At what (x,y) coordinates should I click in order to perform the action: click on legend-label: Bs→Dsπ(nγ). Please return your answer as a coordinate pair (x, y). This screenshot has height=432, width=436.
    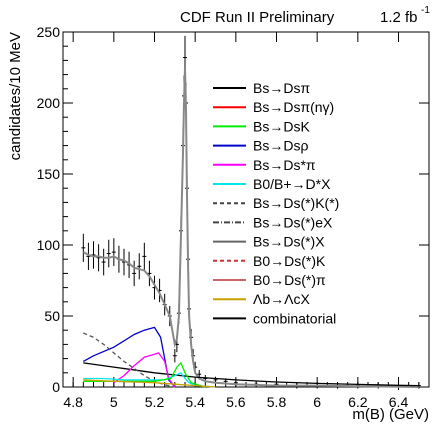
    Looking at the image, I should click on (293, 107).